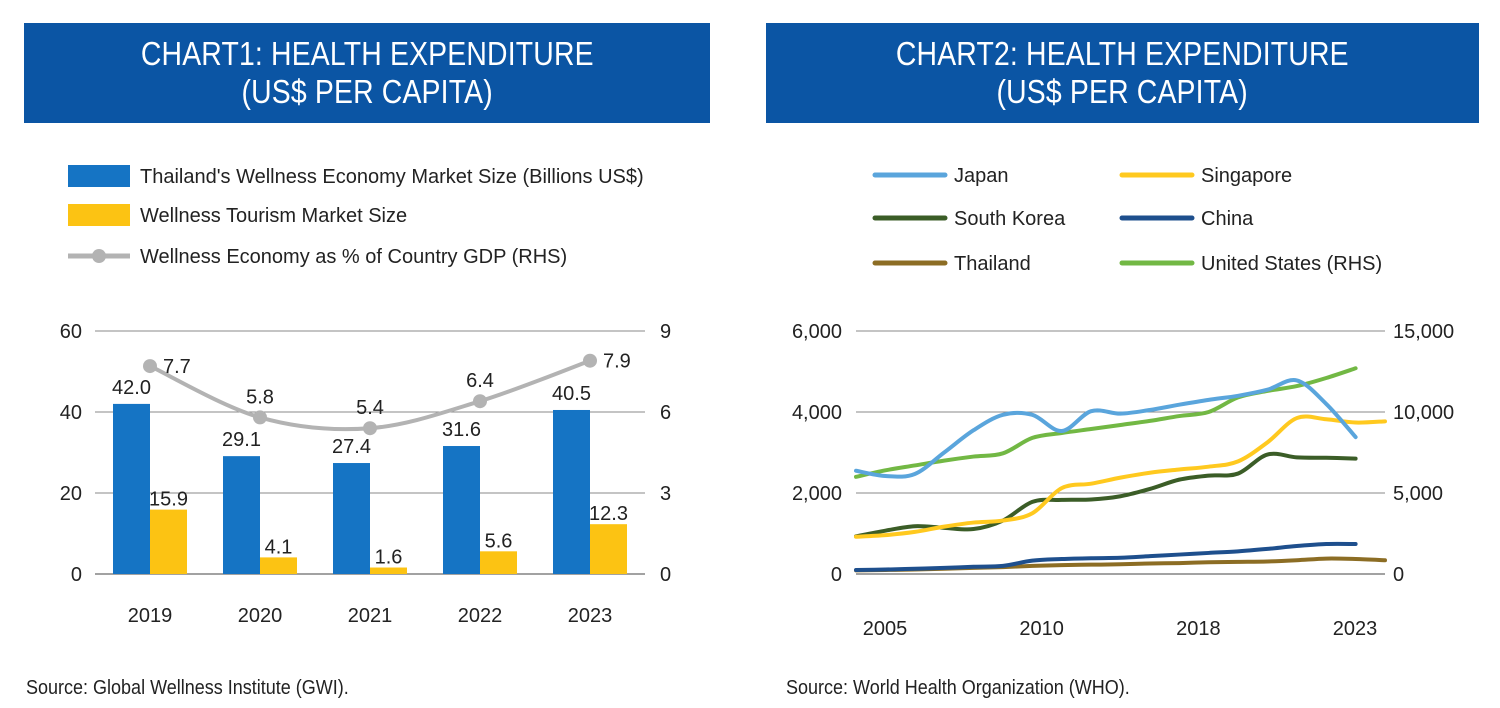 This screenshot has height=708, width=1500. What do you see at coordinates (241, 440) in the screenshot?
I see `data-label-wellness-economy: 29.1` at bounding box center [241, 440].